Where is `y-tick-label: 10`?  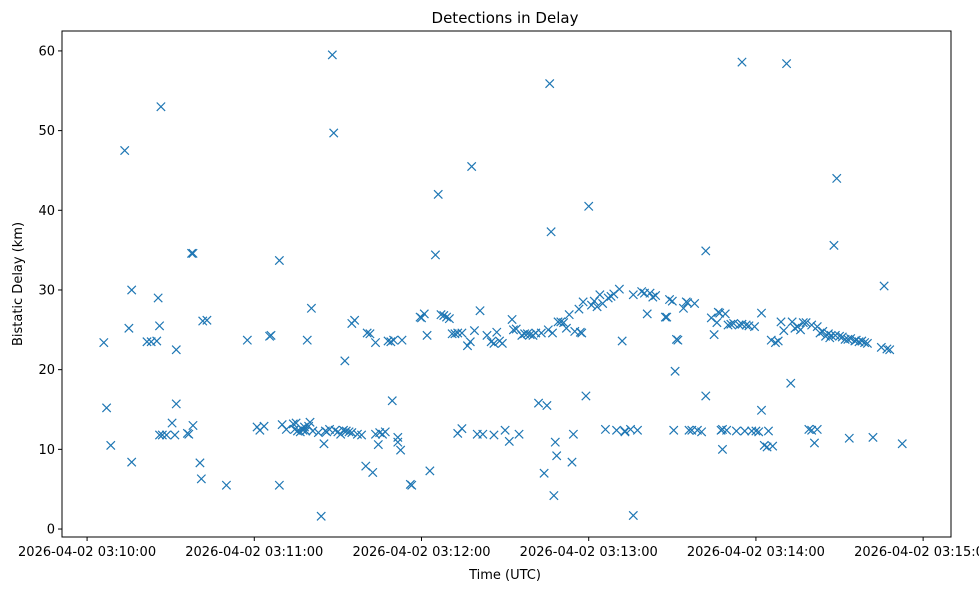 y-tick-label: 10 is located at coordinates (46, 450).